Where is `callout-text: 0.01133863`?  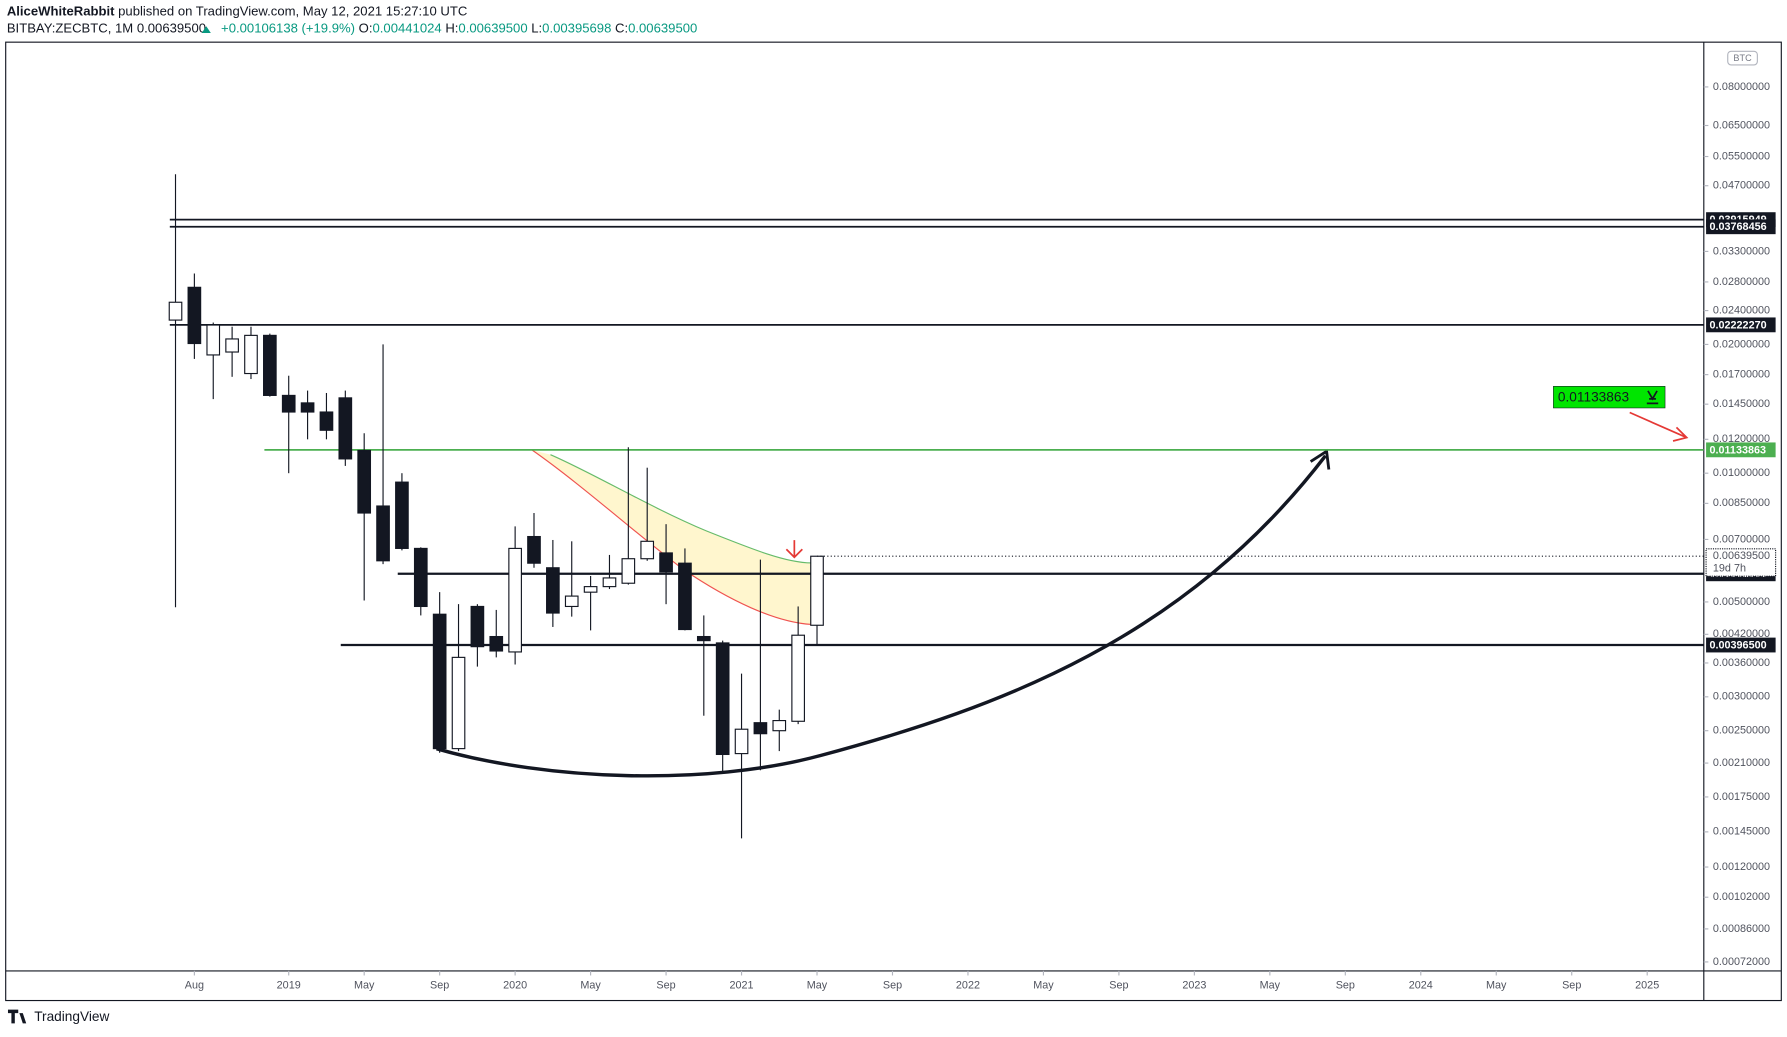 callout-text: 0.01133863 is located at coordinates (1593, 396).